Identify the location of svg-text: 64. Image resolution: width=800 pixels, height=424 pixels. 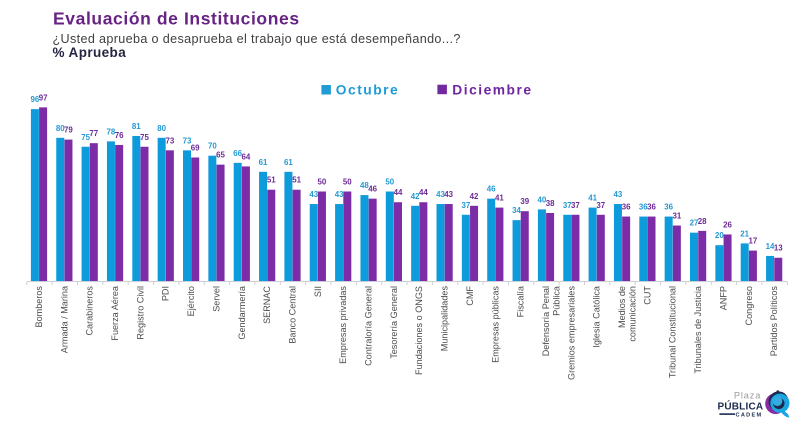
(246, 156).